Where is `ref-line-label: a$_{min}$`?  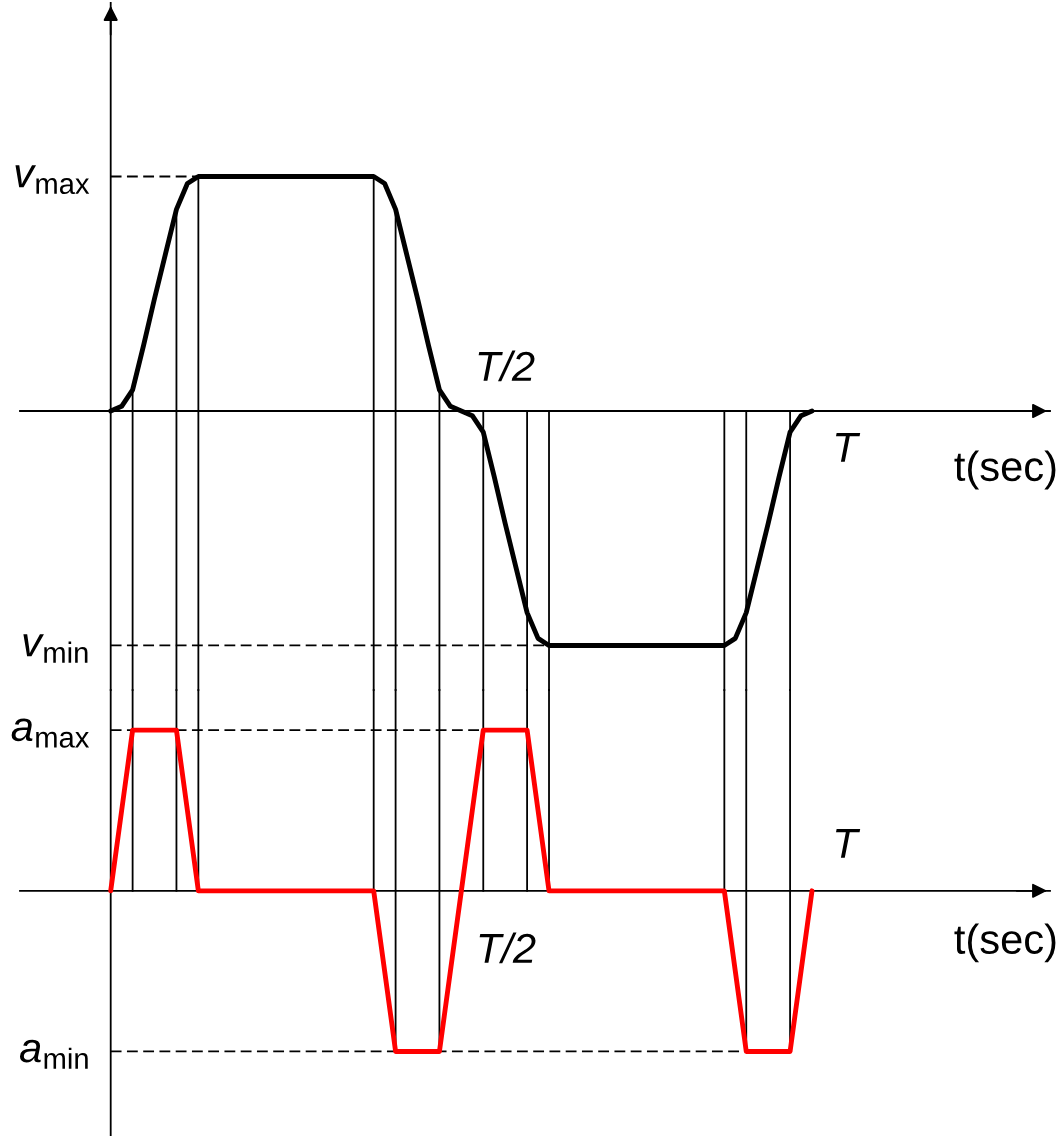
ref-line-label: a$_{min}$ is located at coordinates (53, 1054).